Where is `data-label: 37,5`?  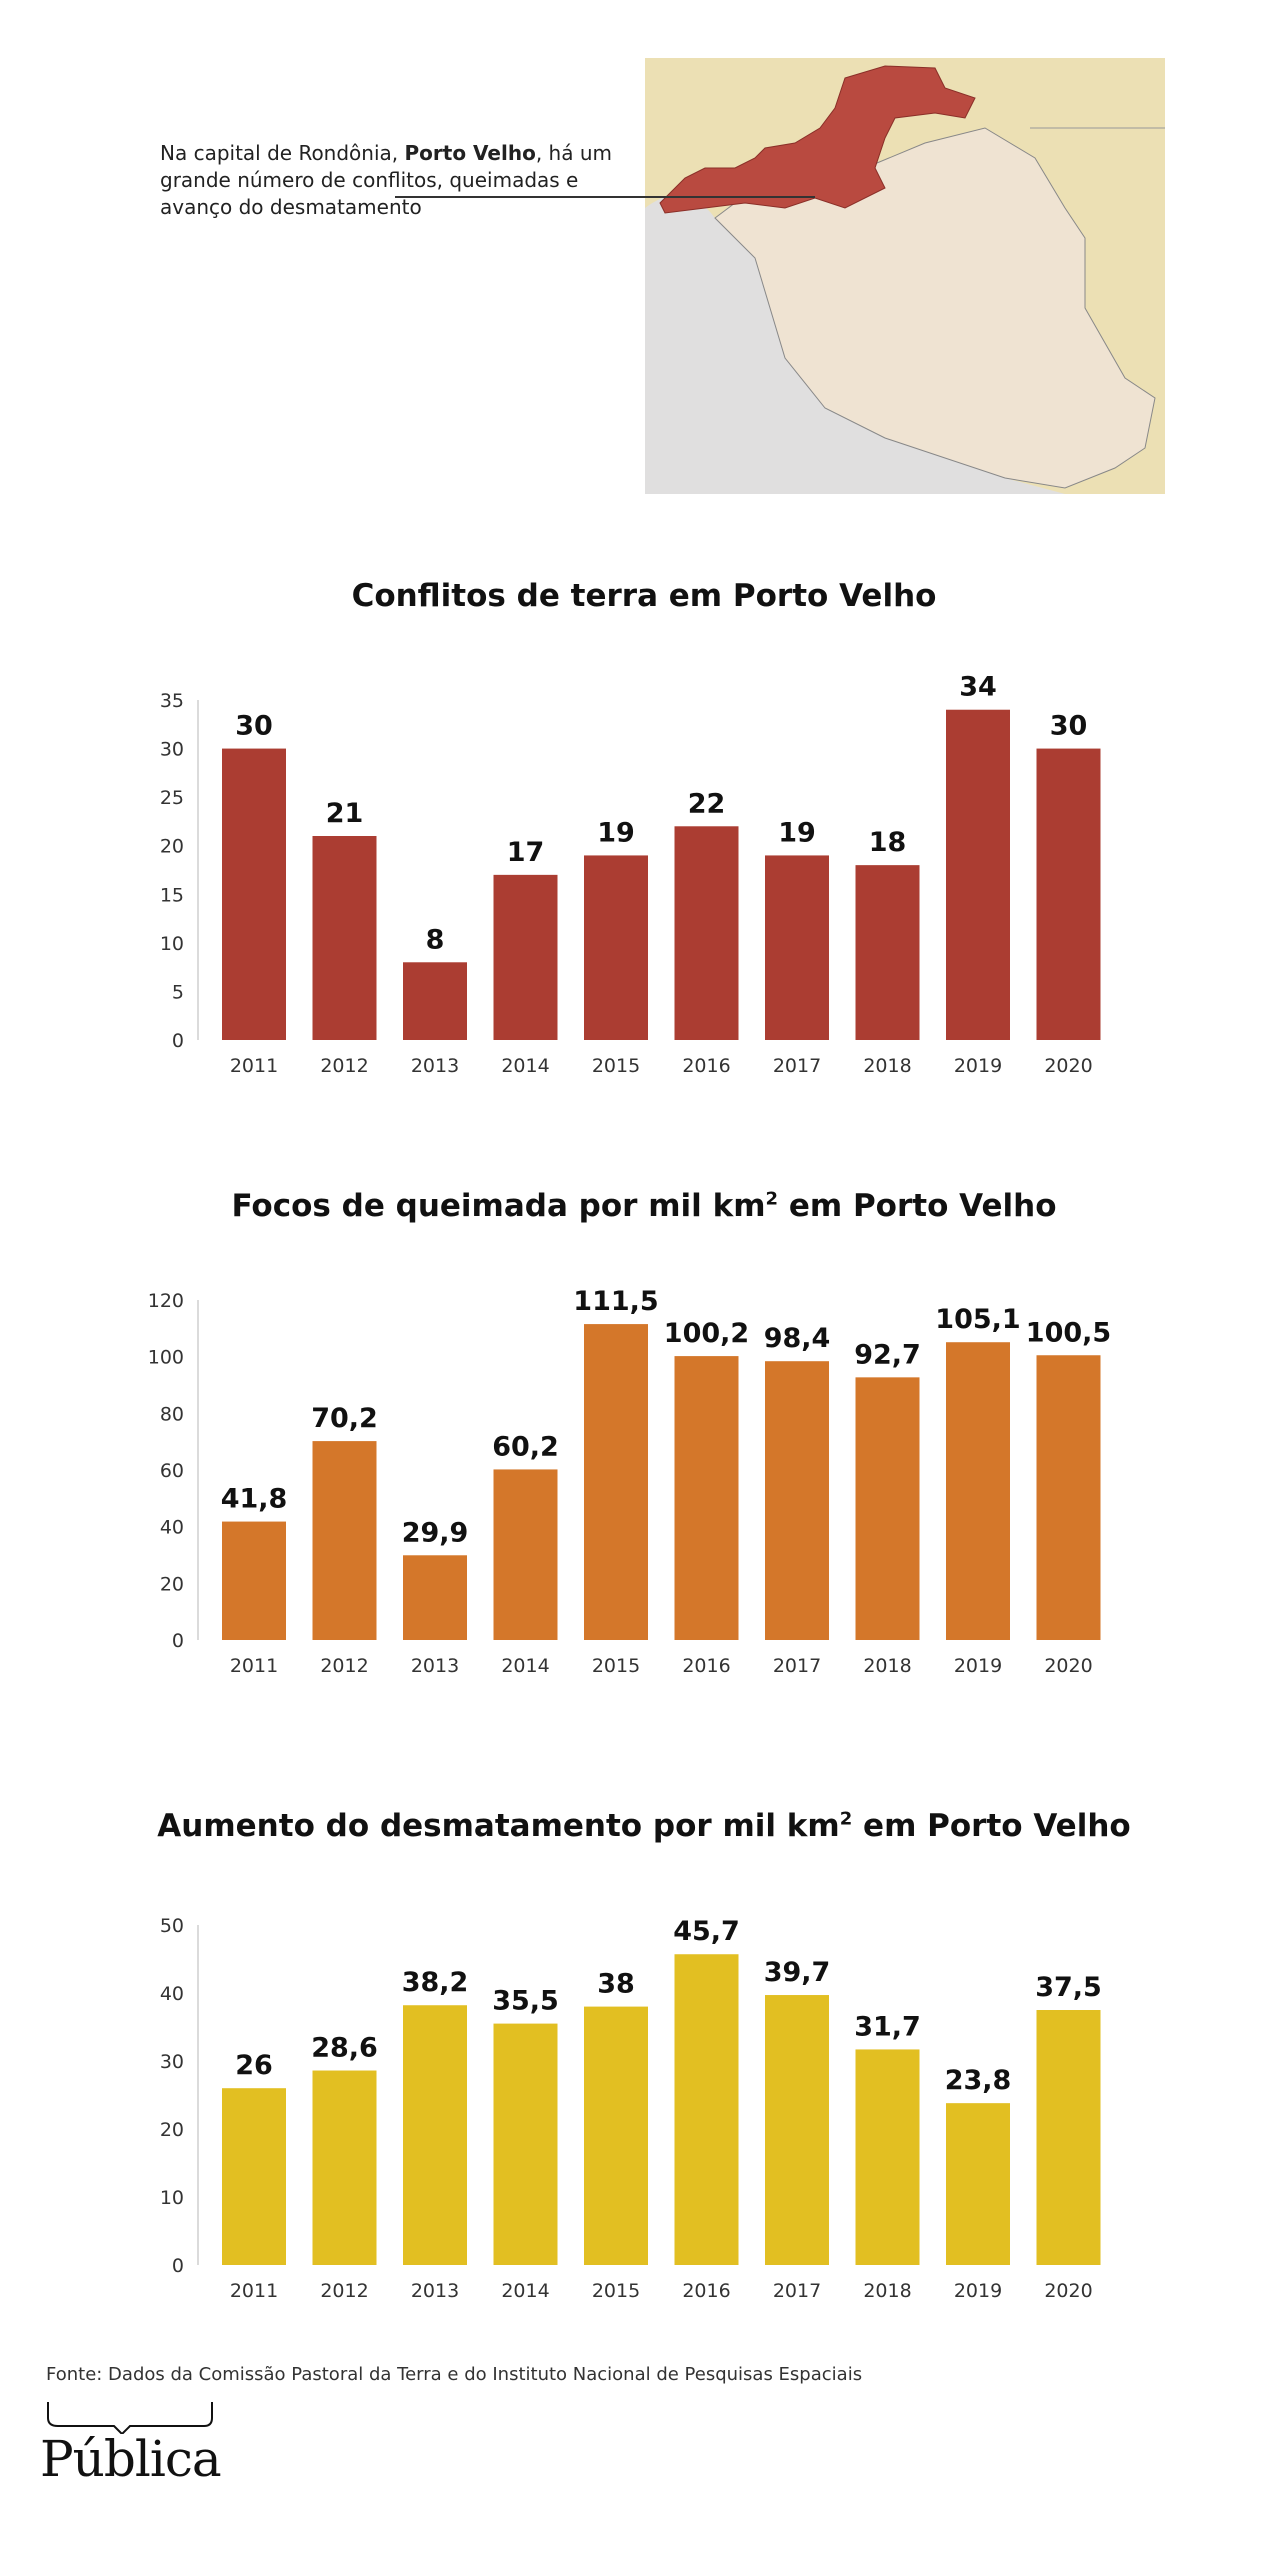 data-label: 37,5 is located at coordinates (1068, 1987).